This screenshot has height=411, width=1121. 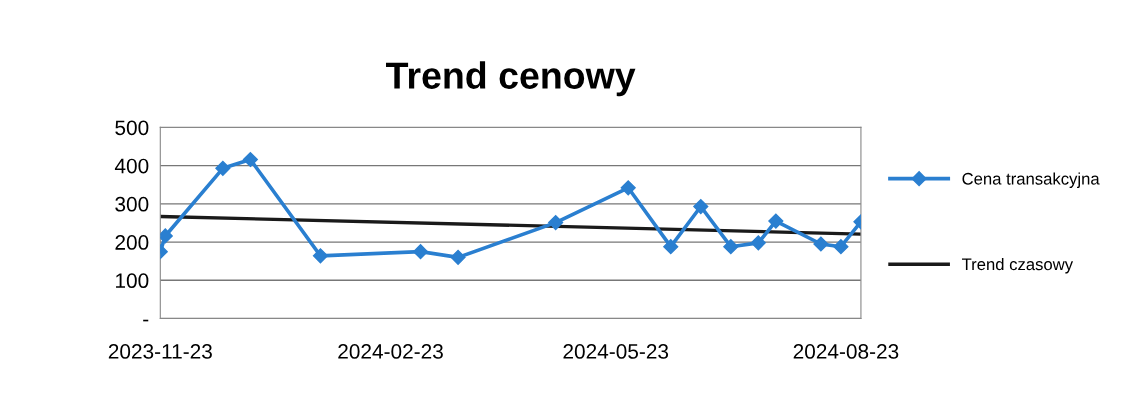 I want to click on y-tick-label: 400, so click(x=131, y=166).